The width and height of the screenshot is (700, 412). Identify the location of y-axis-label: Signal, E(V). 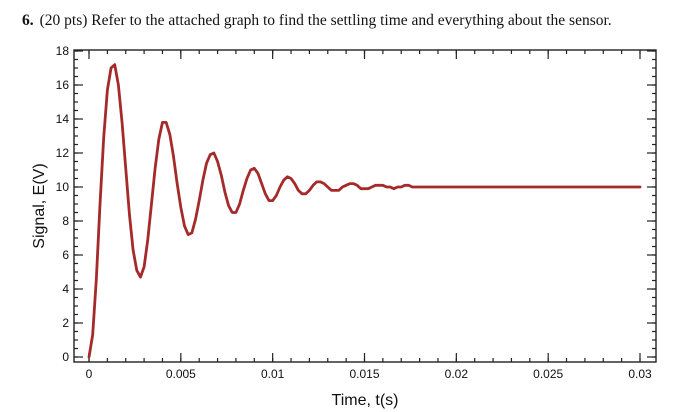
(39, 205).